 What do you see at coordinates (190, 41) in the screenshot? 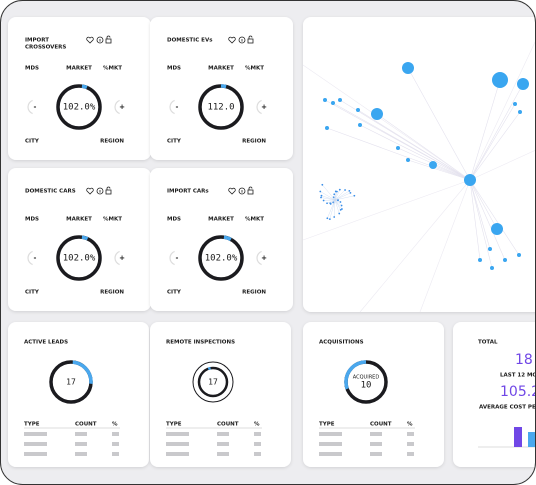
I see `tile-title: DOMESTIC EVs` at bounding box center [190, 41].